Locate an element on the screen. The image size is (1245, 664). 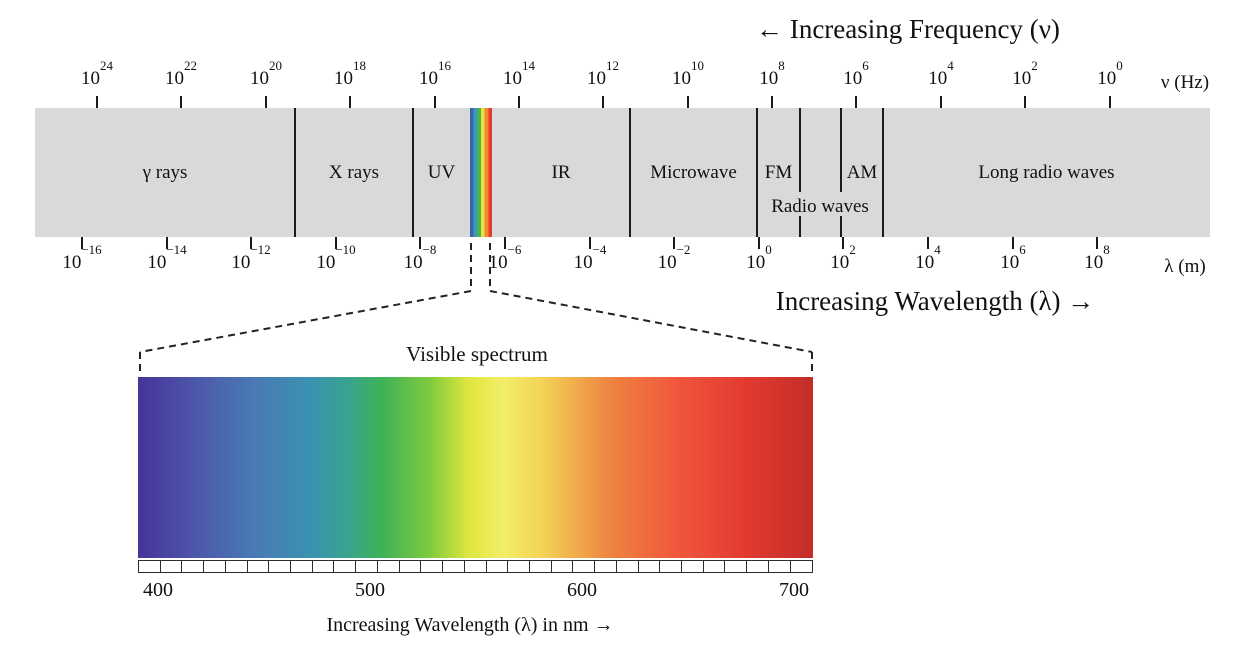
nm-axis-label: 600 is located at coordinates (582, 590).